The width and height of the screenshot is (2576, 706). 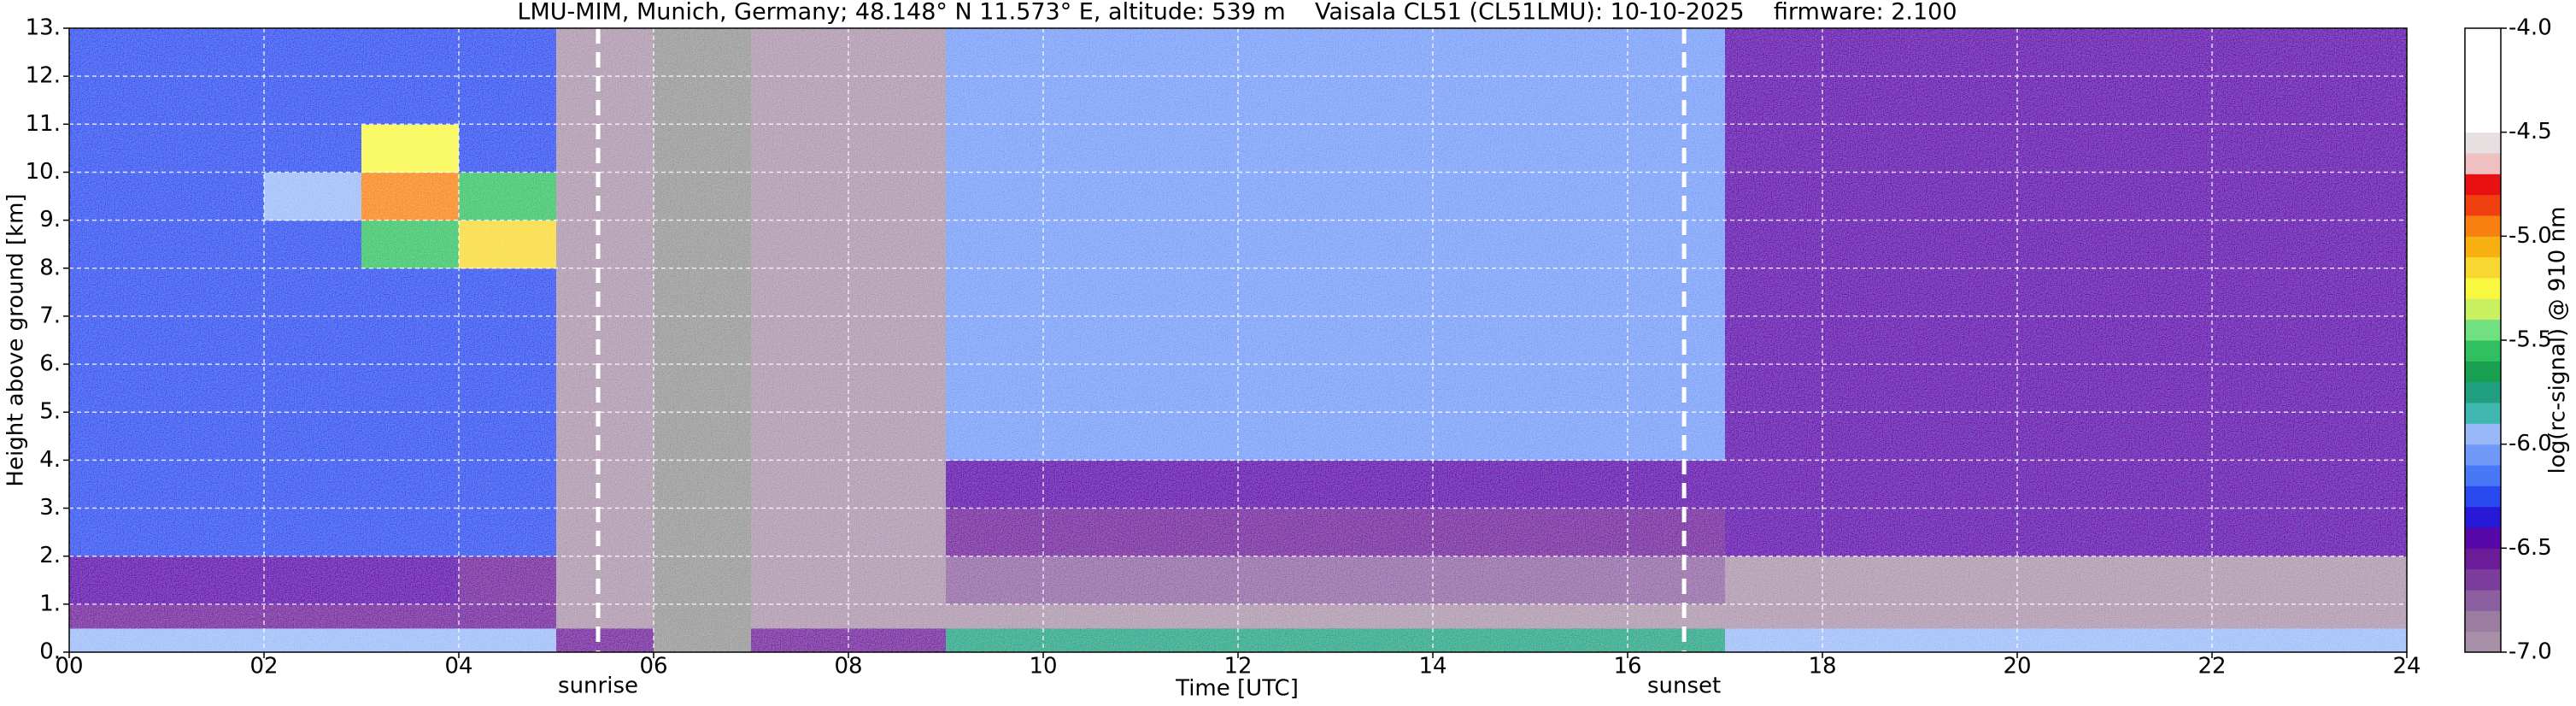 I want to click on x-tick-label: 12, so click(x=1237, y=667).